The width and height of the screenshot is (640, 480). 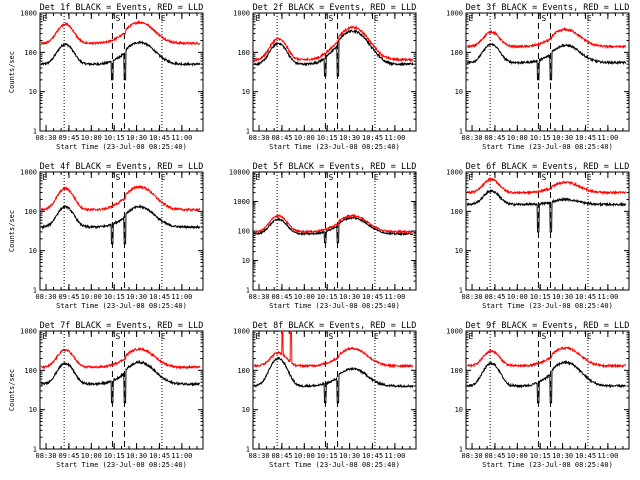 What do you see at coordinates (12, 390) in the screenshot?
I see `y-axis-label: Counts/sec` at bounding box center [12, 390].